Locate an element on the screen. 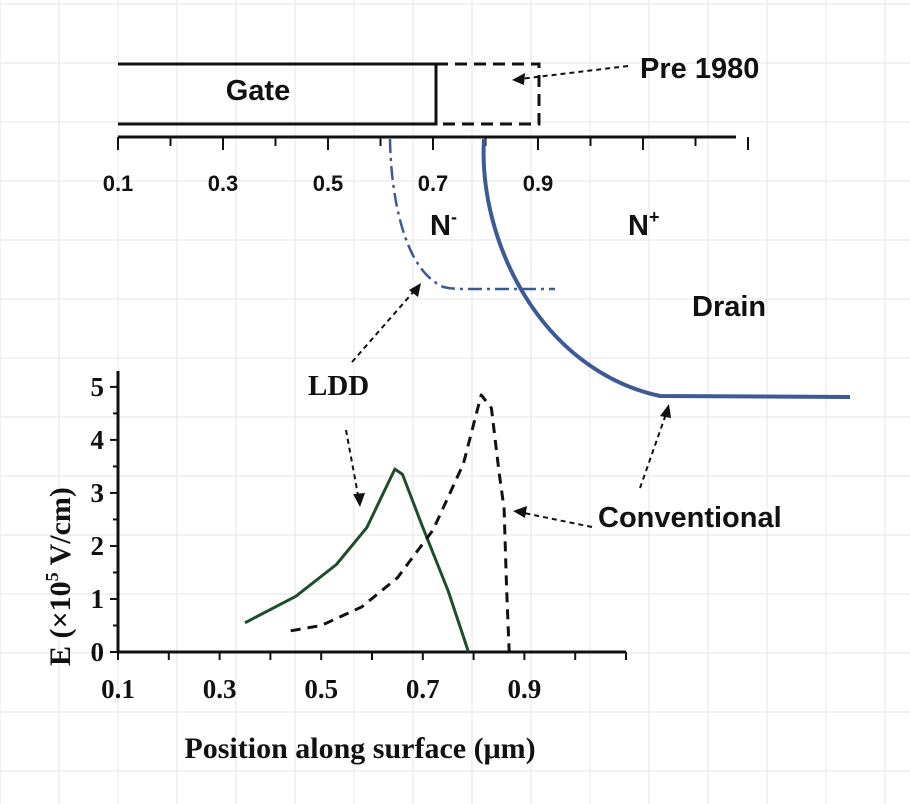 This screenshot has width=910, height=804. n-plus-text: N is located at coordinates (638, 226).